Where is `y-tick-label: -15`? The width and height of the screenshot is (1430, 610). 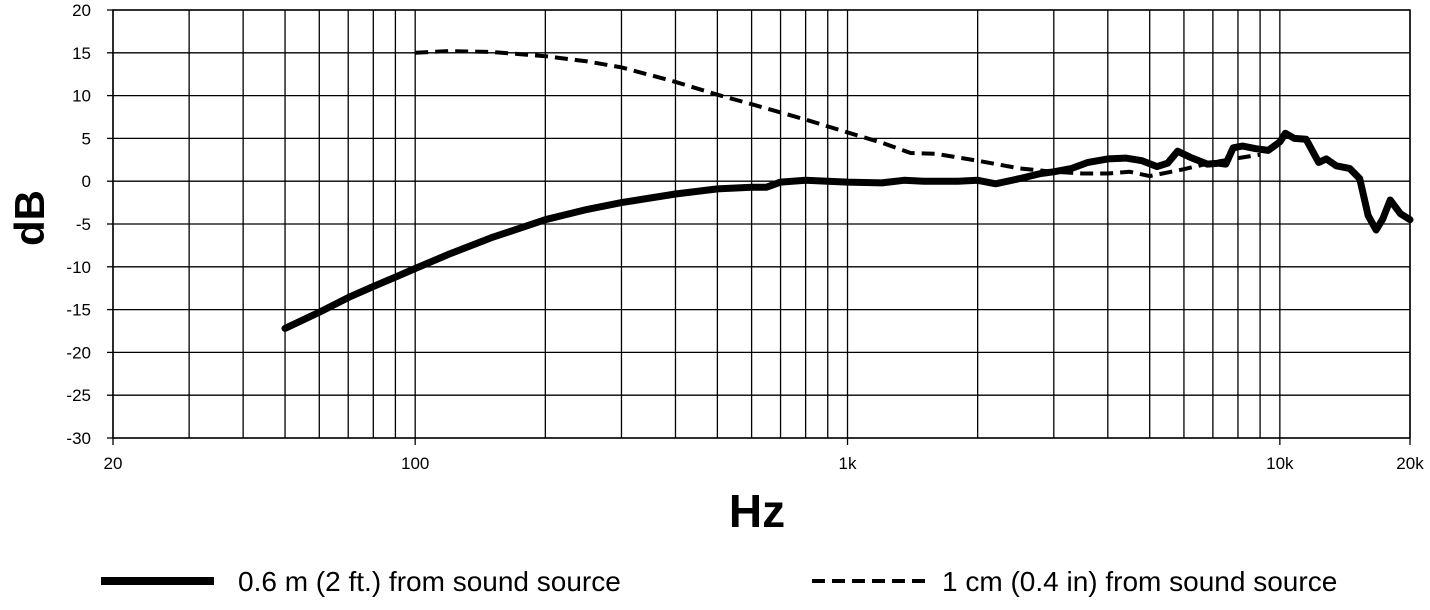 y-tick-label: -15 is located at coordinates (78, 310).